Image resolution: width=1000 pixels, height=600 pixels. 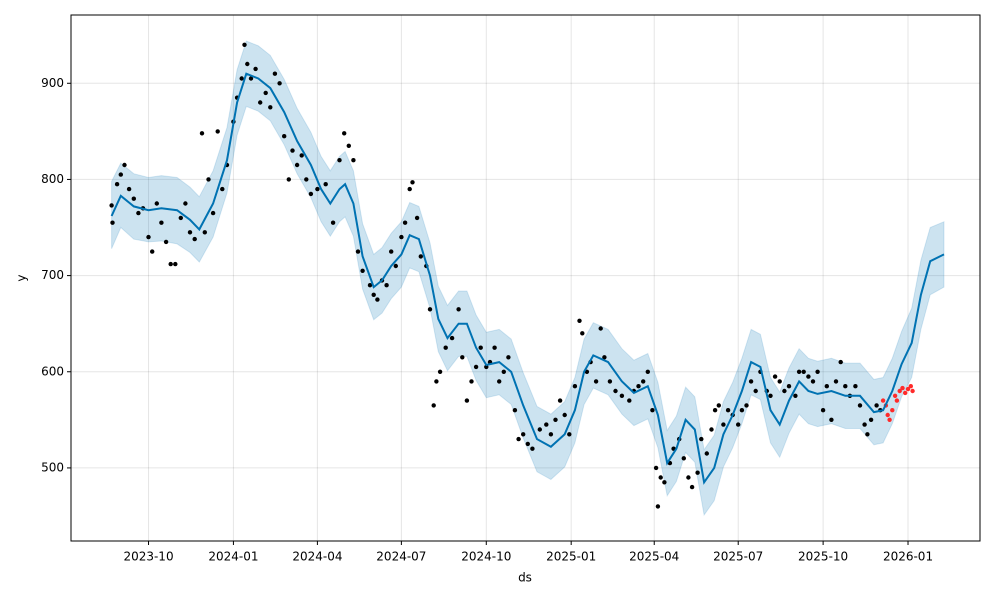 I want to click on x-tick-label: 2023-10, so click(x=148, y=557).